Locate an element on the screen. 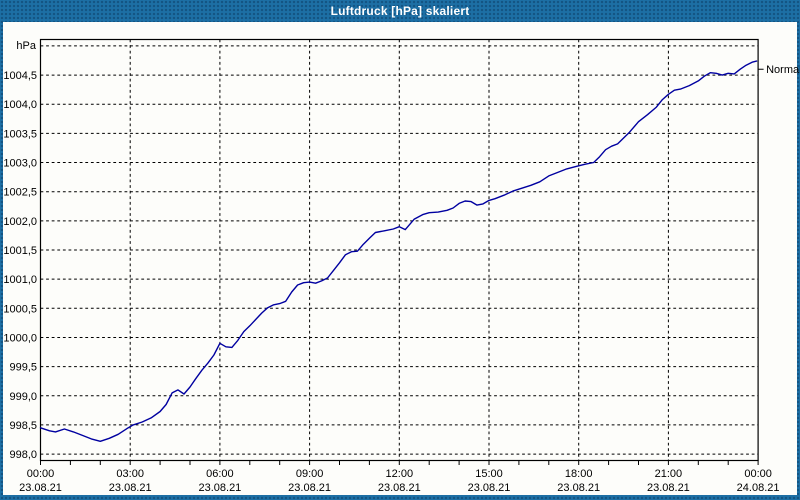 Image resolution: width=800 pixels, height=500 pixels. y-axis-label: 1001,5 is located at coordinates (20, 251).